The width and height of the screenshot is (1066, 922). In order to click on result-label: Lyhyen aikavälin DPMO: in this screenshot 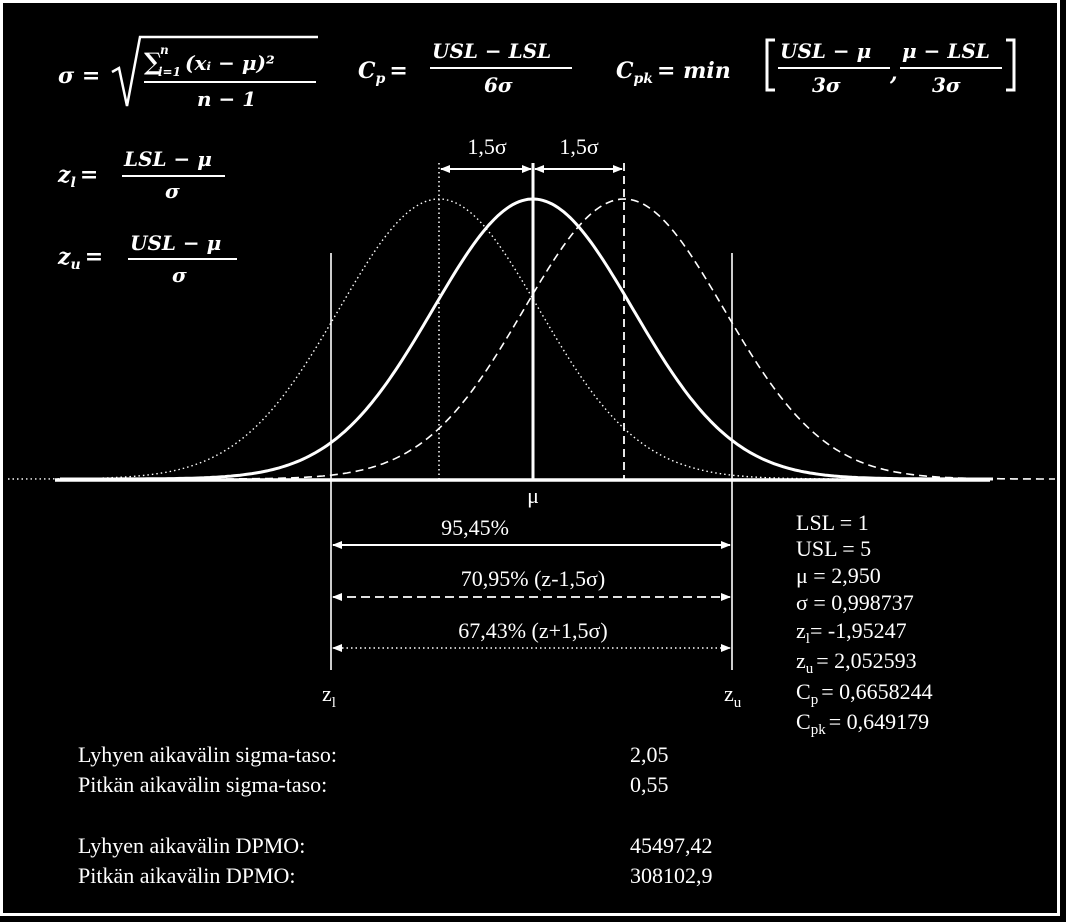, I will do `click(191, 845)`.